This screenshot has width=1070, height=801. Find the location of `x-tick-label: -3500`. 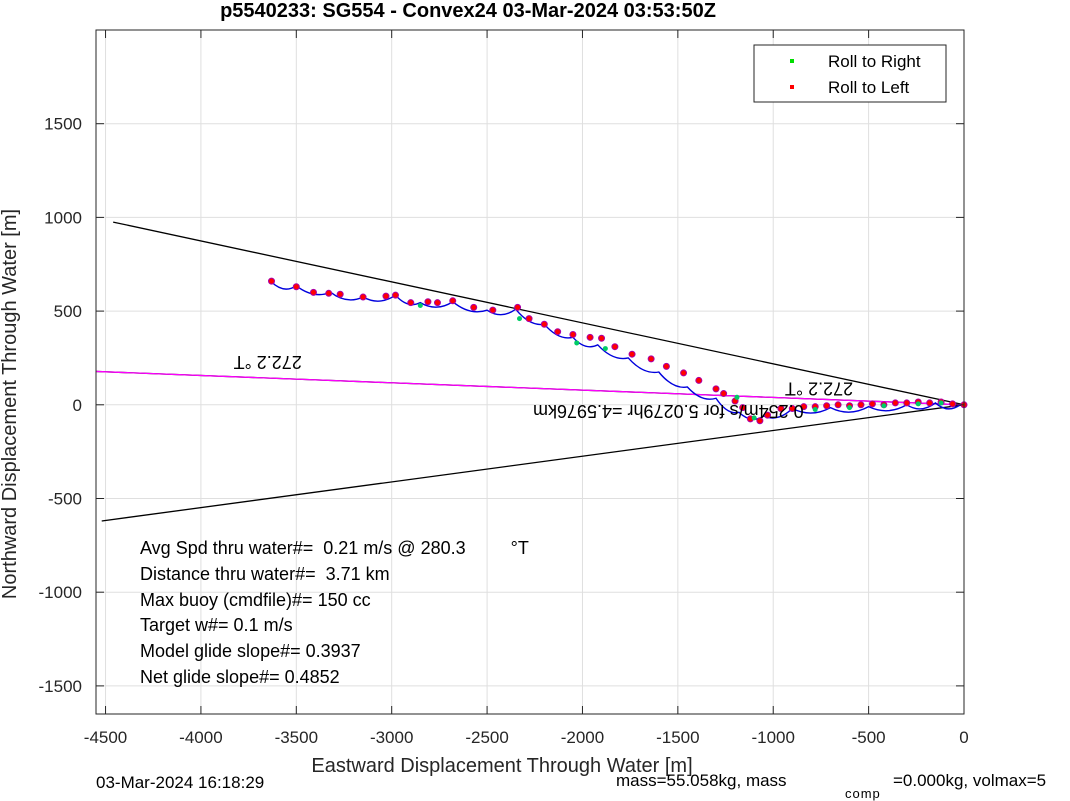

x-tick-label: -3500 is located at coordinates (296, 737).